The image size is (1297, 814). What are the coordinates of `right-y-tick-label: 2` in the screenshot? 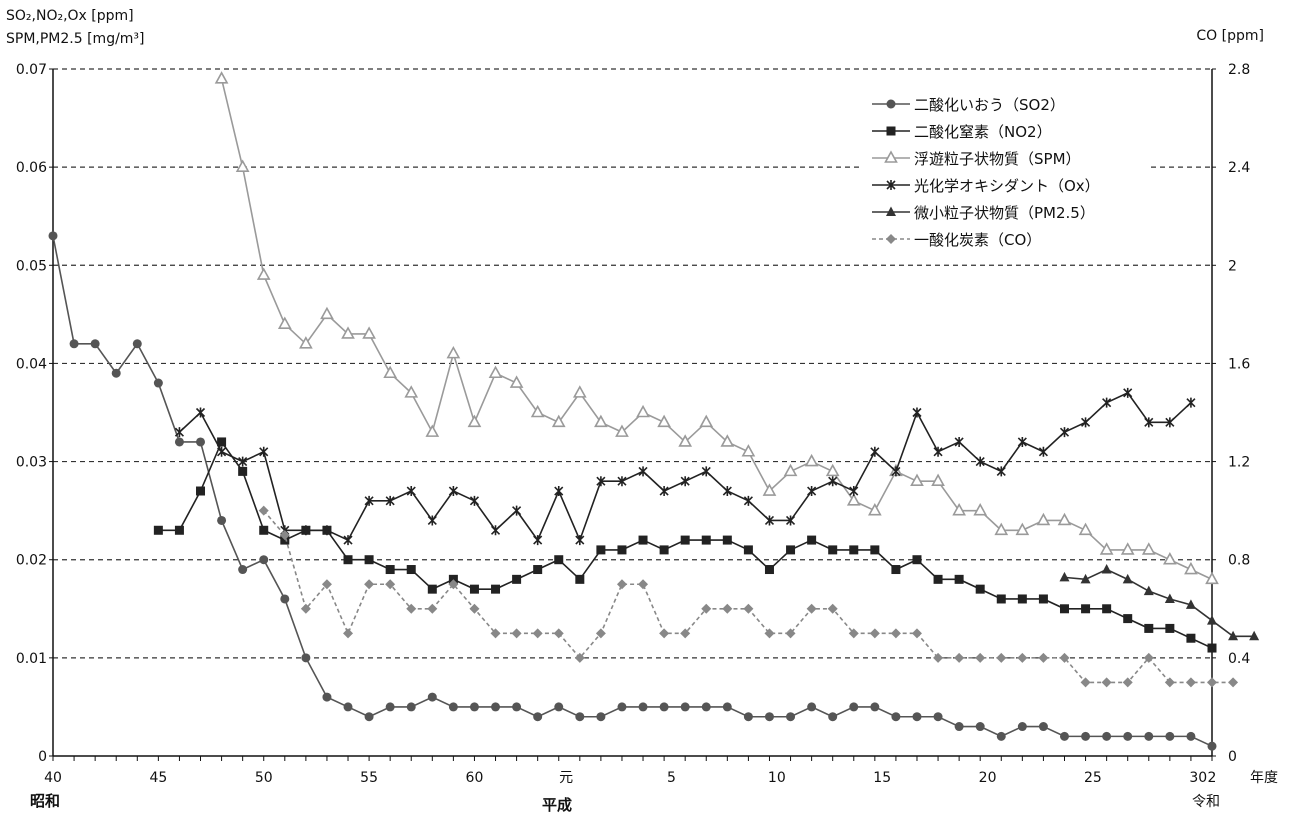 It's located at (1232, 266).